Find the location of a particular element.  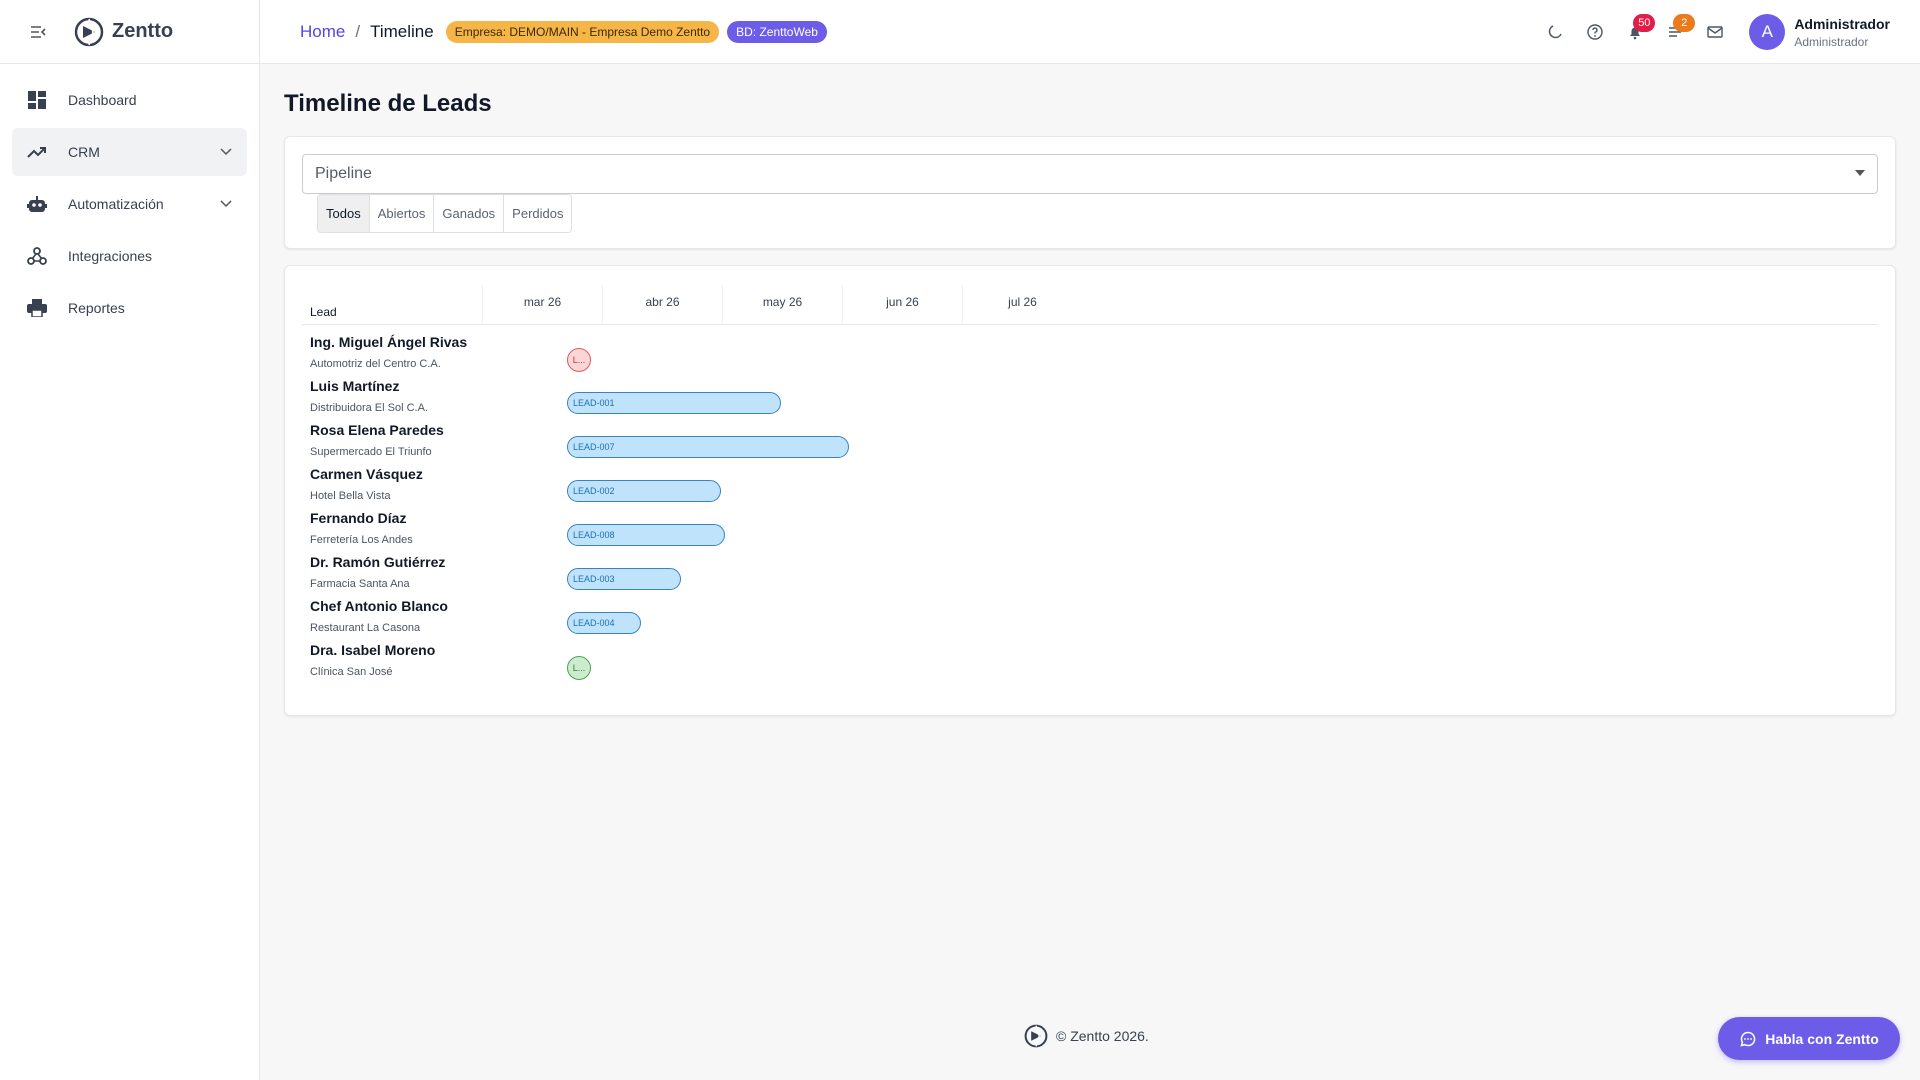

sidebar-item-label: CRM is located at coordinates (84, 152).